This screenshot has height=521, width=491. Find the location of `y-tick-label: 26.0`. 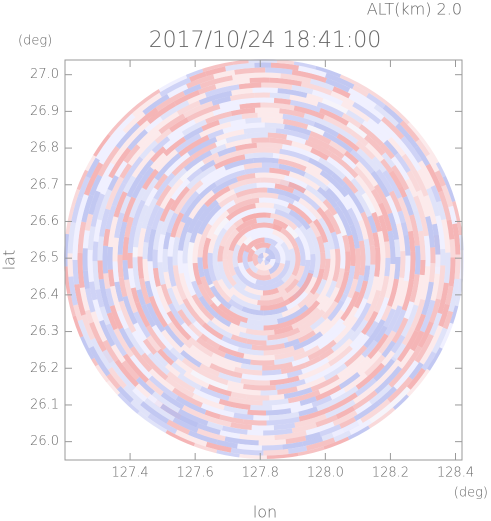

y-tick-label: 26.0 is located at coordinates (44, 441).